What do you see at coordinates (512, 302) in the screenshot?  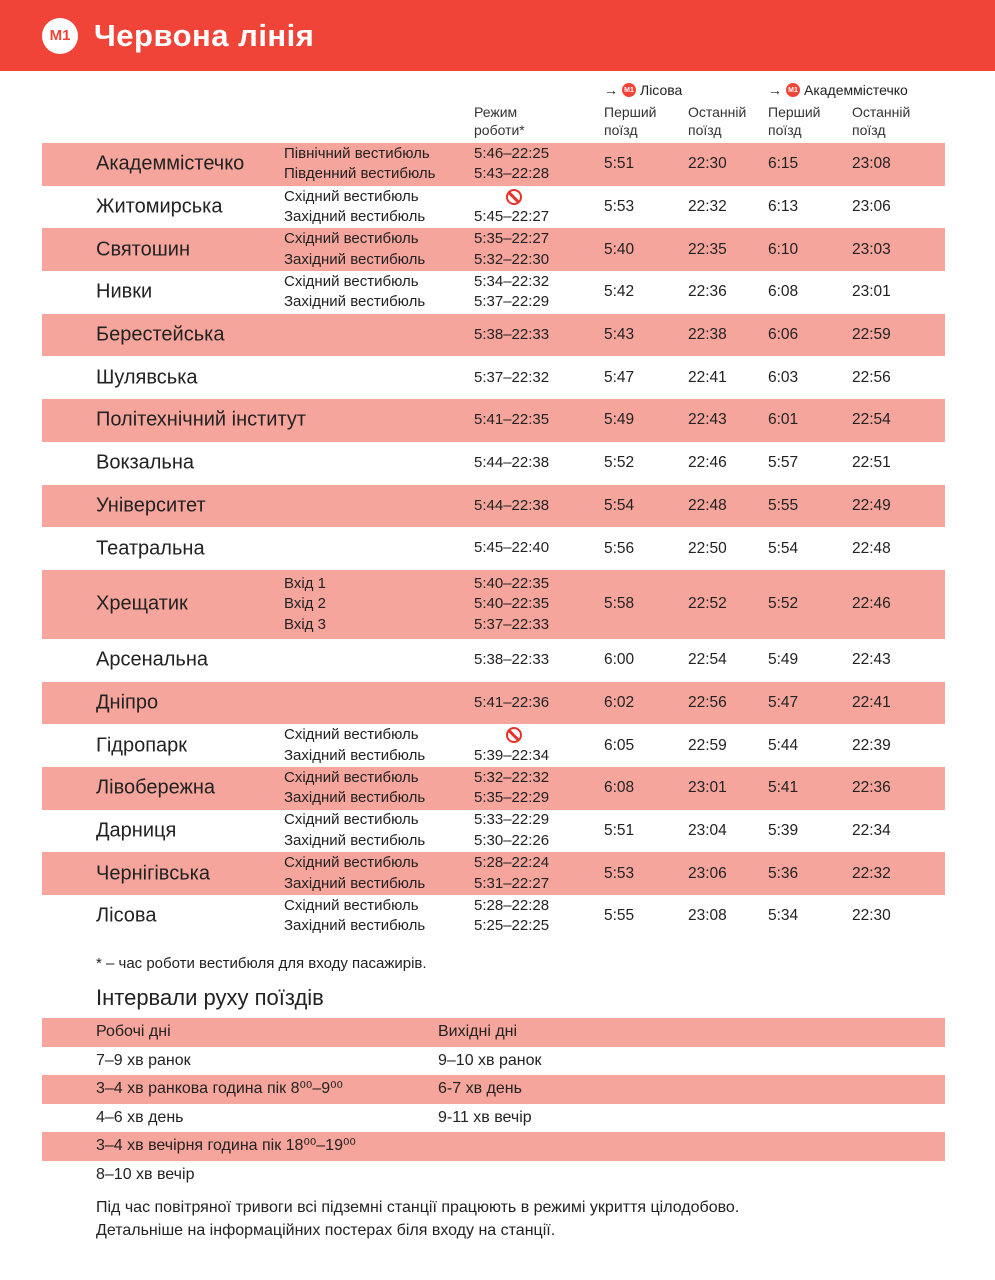 I see `entrance-hours-value: 5:37–22:29` at bounding box center [512, 302].